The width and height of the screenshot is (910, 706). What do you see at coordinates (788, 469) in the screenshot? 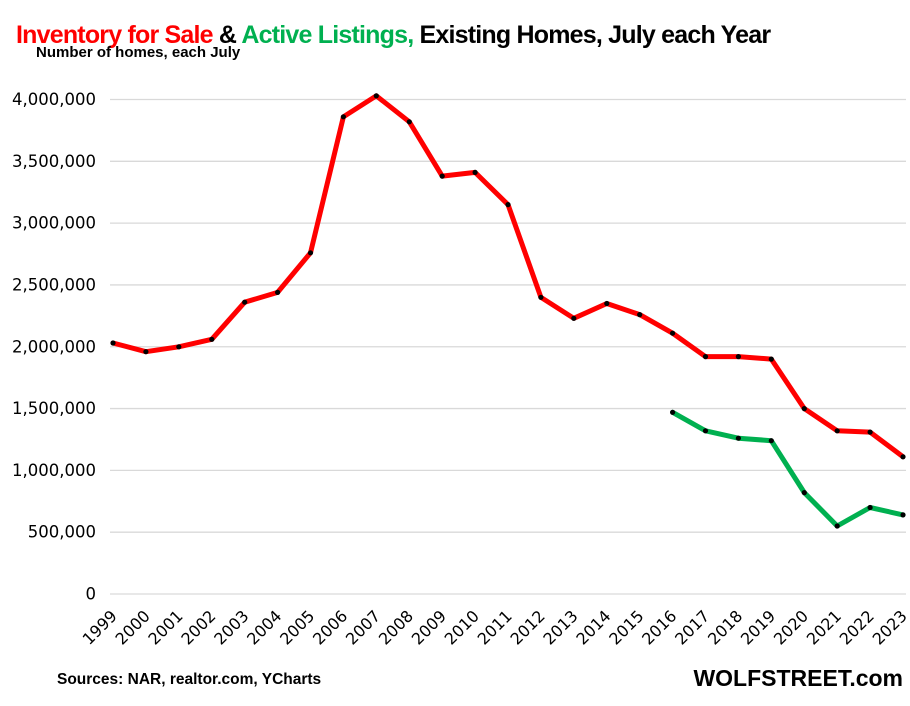
I see `series-line-active-listings` at bounding box center [788, 469].